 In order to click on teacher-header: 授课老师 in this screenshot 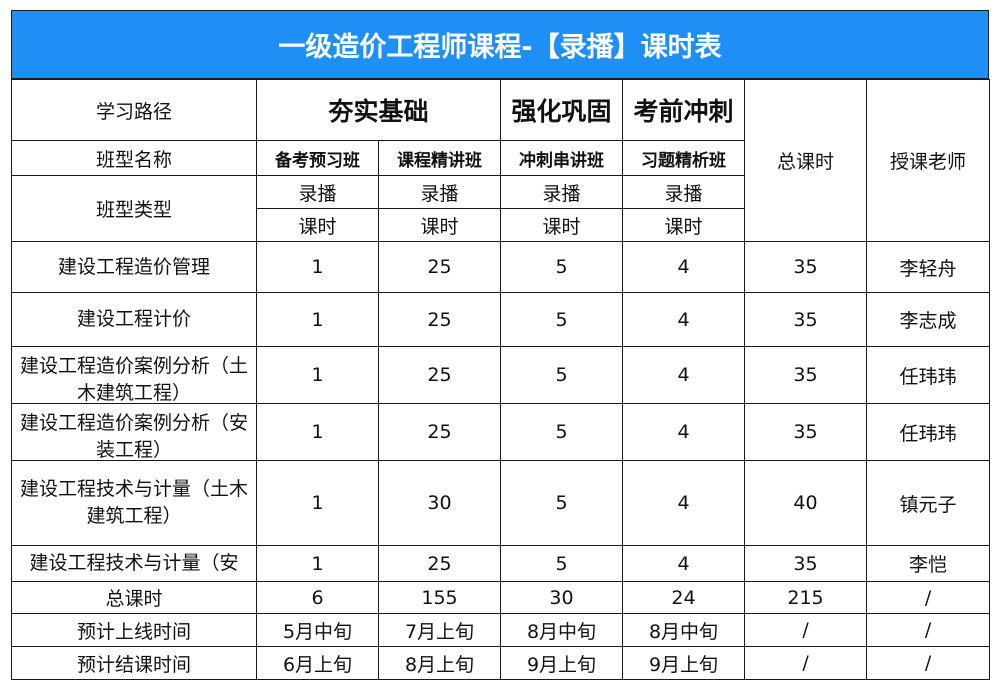, I will do `click(928, 160)`.